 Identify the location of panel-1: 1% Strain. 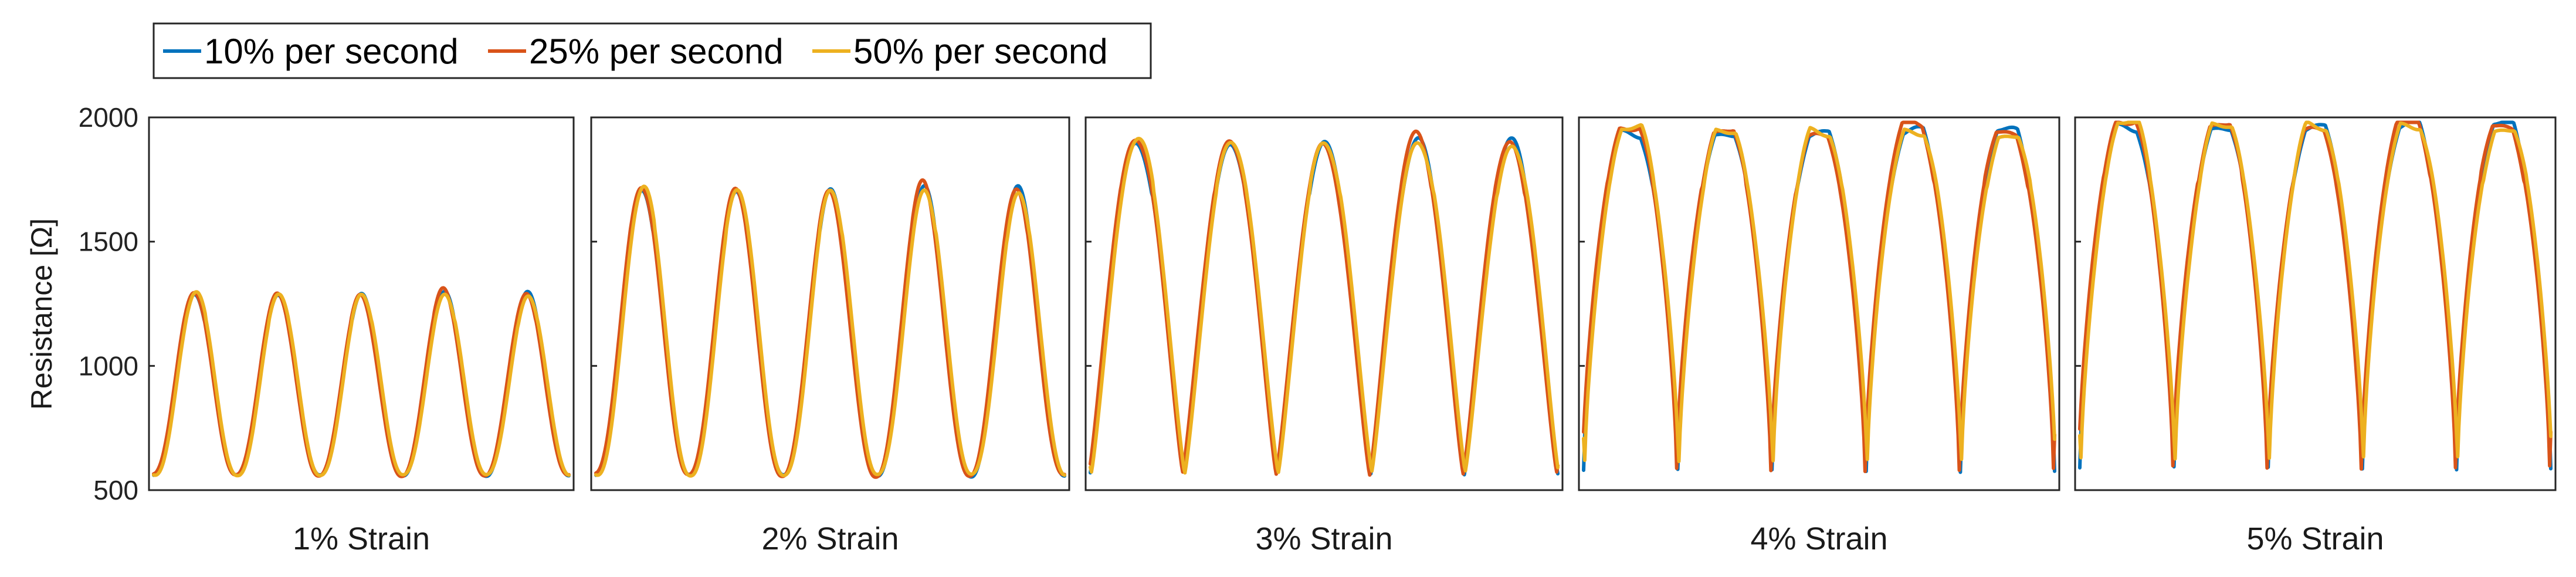
(362, 336).